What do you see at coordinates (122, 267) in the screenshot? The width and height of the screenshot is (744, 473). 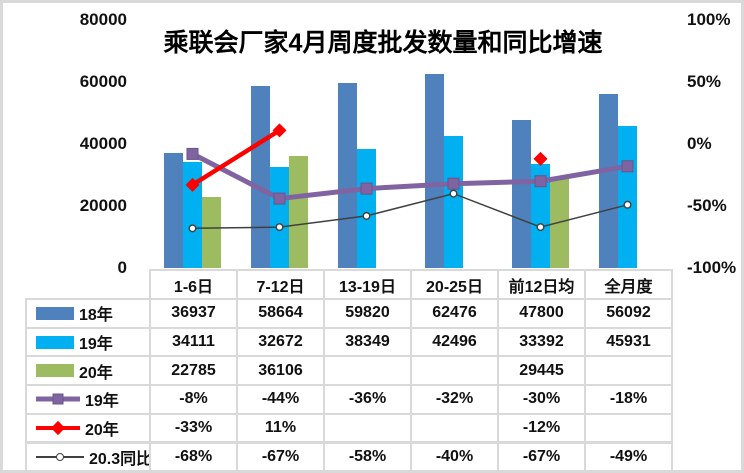 I see `y-left-tick-label: 0` at bounding box center [122, 267].